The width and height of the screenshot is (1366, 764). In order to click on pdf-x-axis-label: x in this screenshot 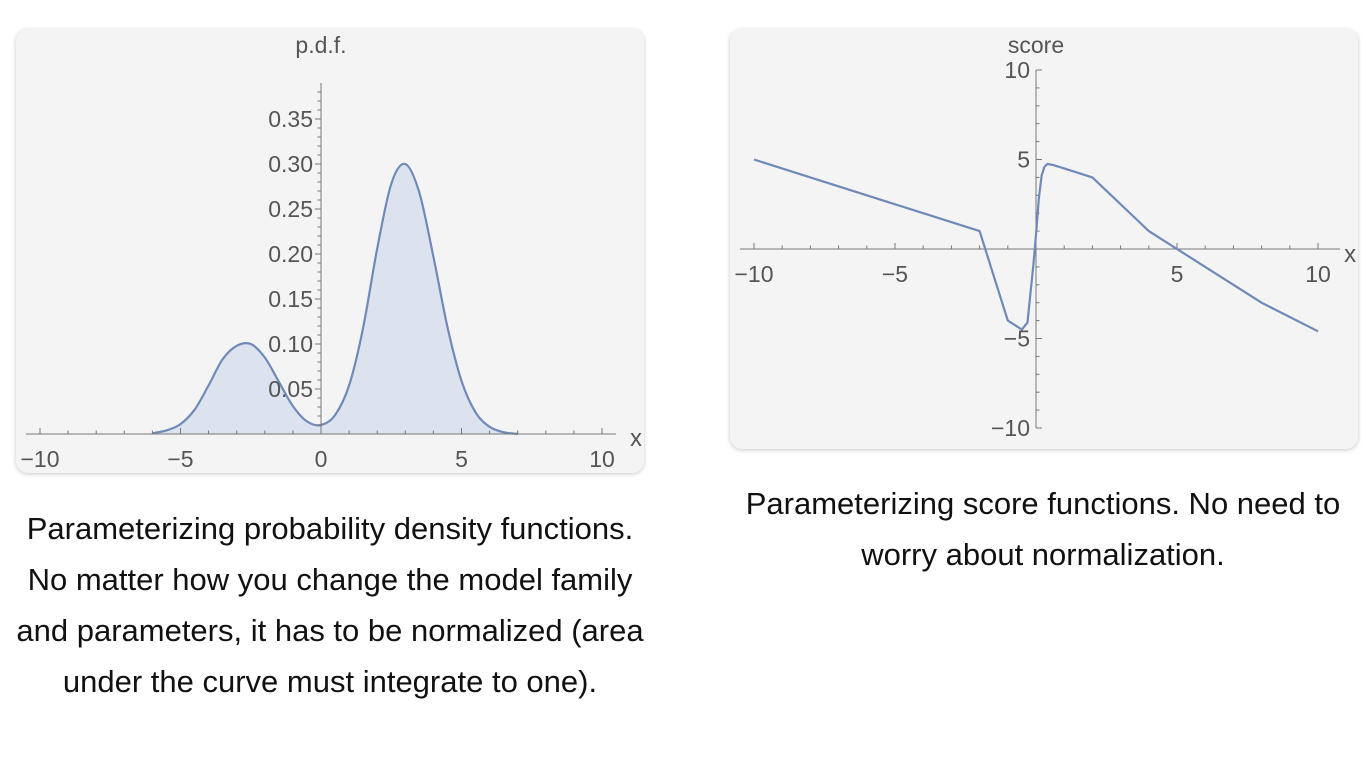, I will do `click(636, 438)`.